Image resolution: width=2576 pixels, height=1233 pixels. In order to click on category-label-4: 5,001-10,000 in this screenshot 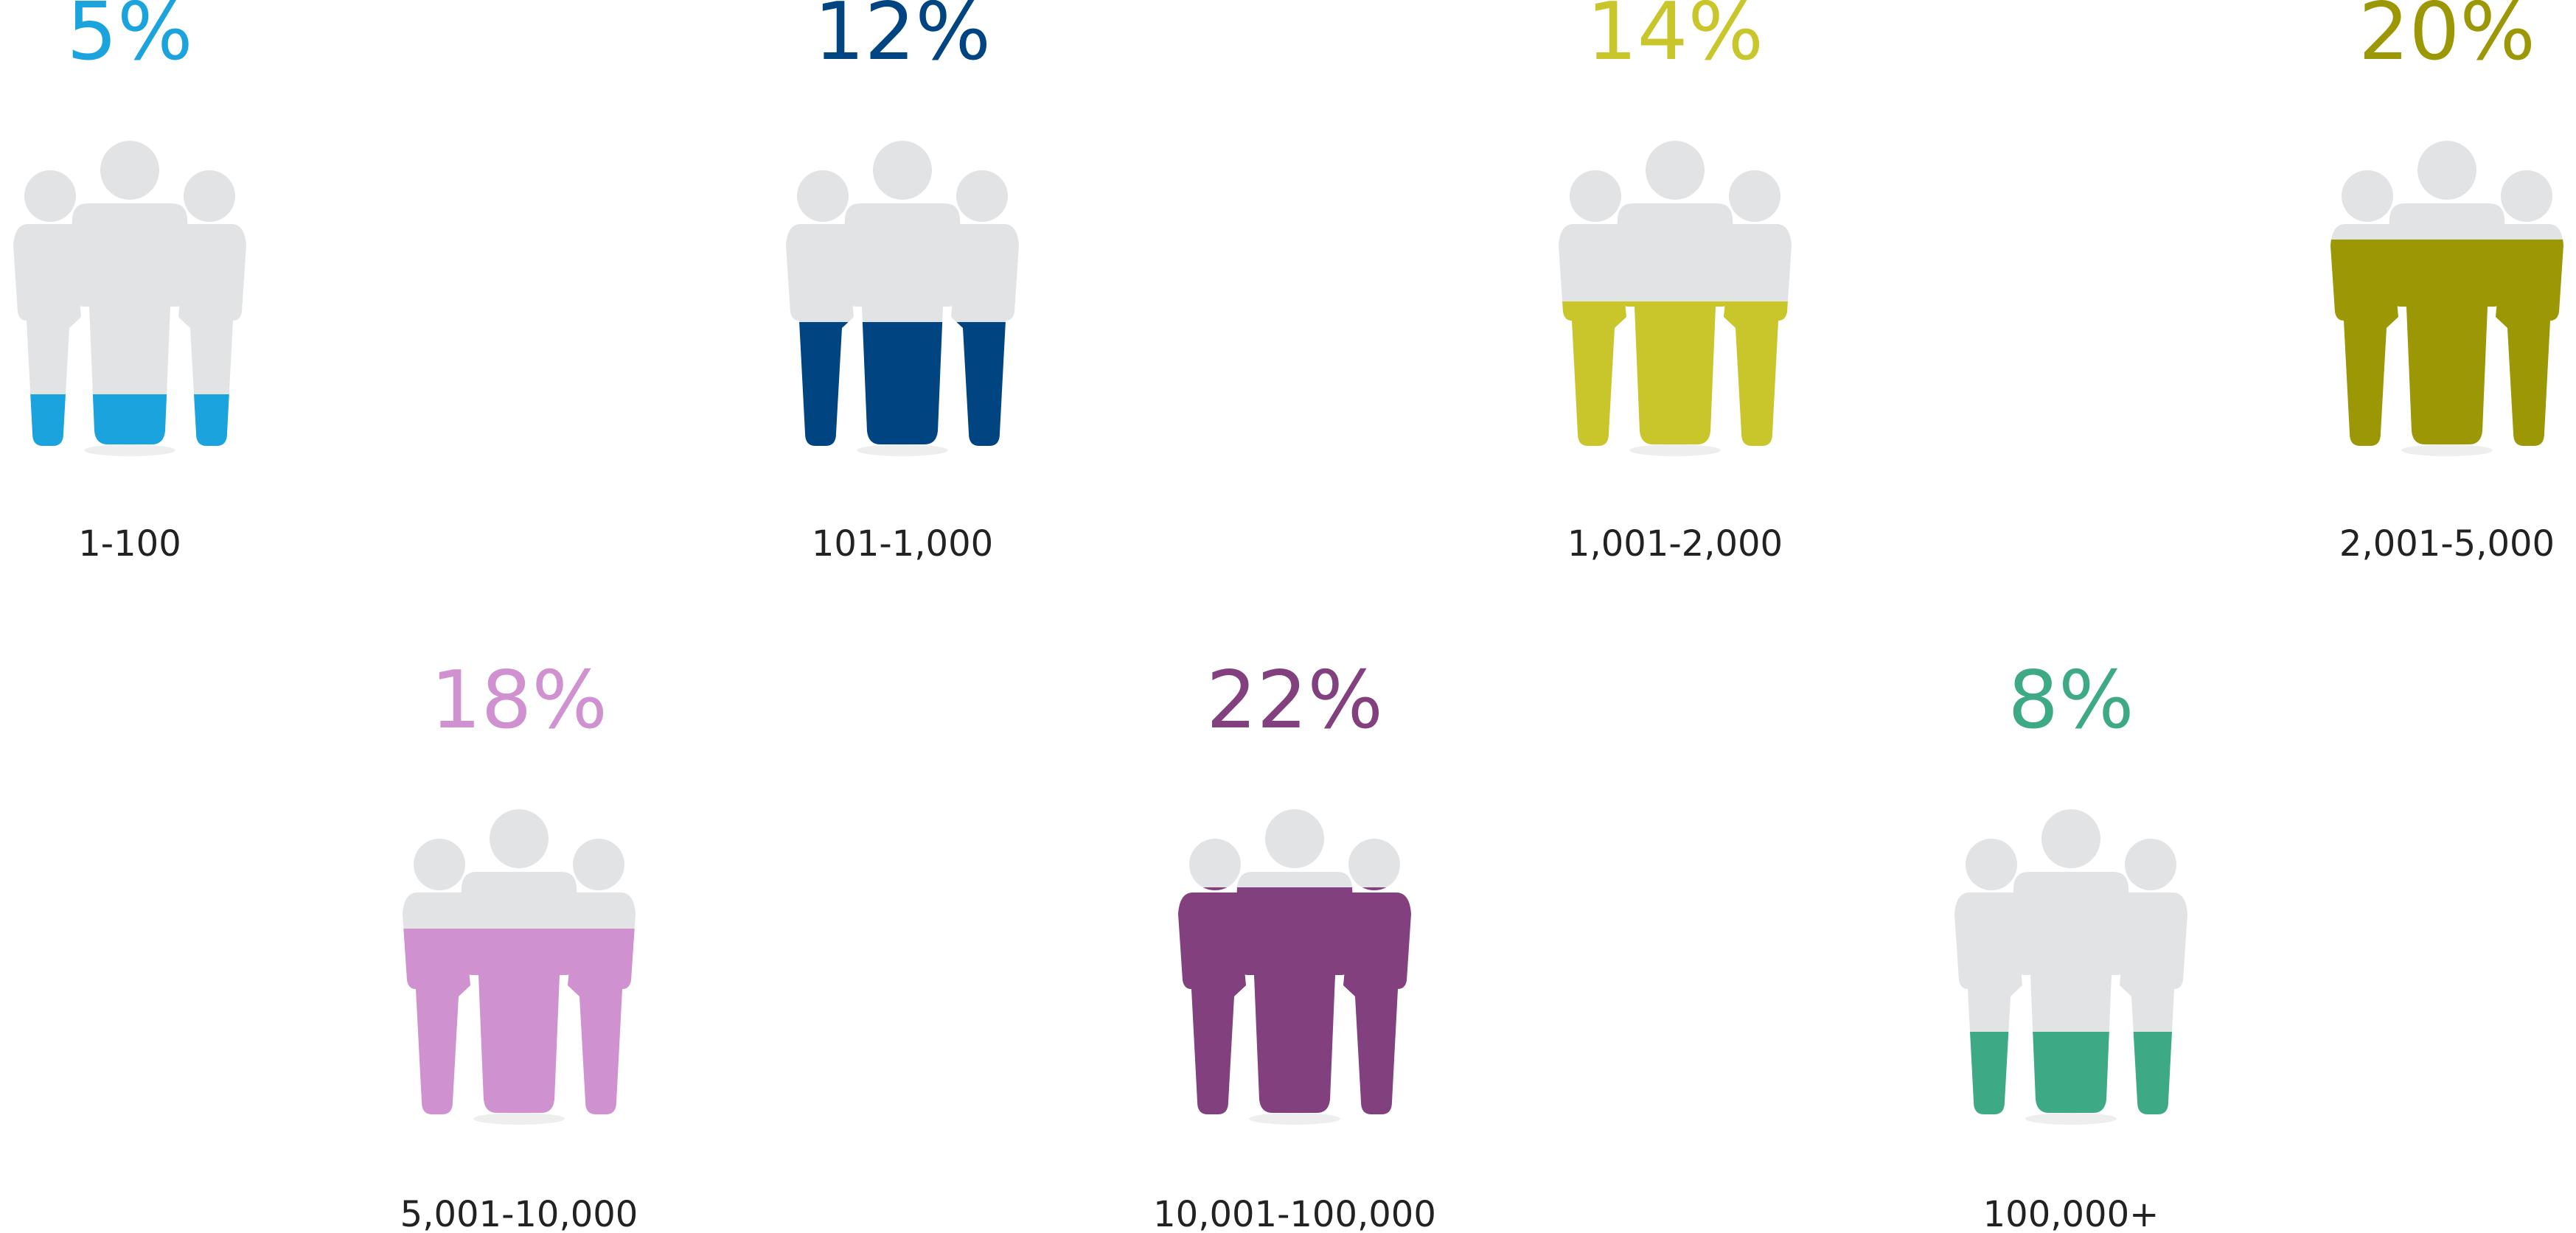, I will do `click(519, 1214)`.